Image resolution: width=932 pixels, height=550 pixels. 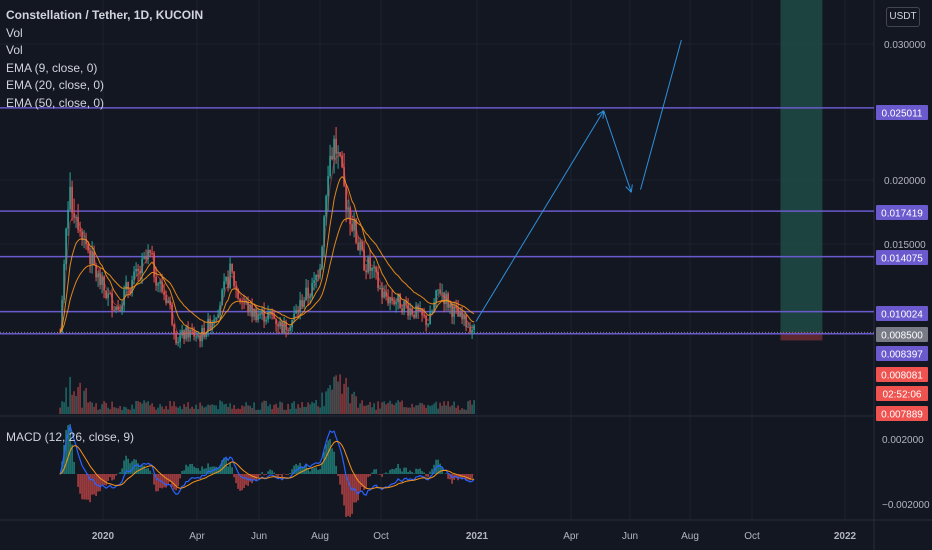 I want to click on currency-unit-button: USDT, so click(x=903, y=17).